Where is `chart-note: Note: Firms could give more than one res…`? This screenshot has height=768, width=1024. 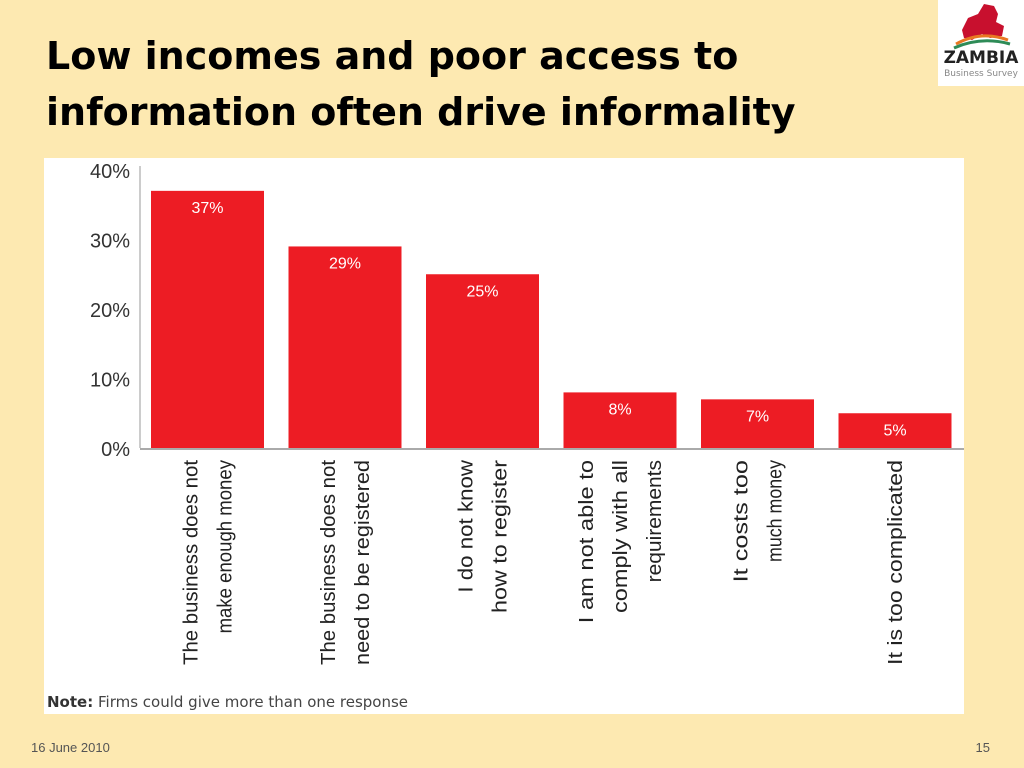
chart-note: Note: Firms could give more than one res… is located at coordinates (227, 702).